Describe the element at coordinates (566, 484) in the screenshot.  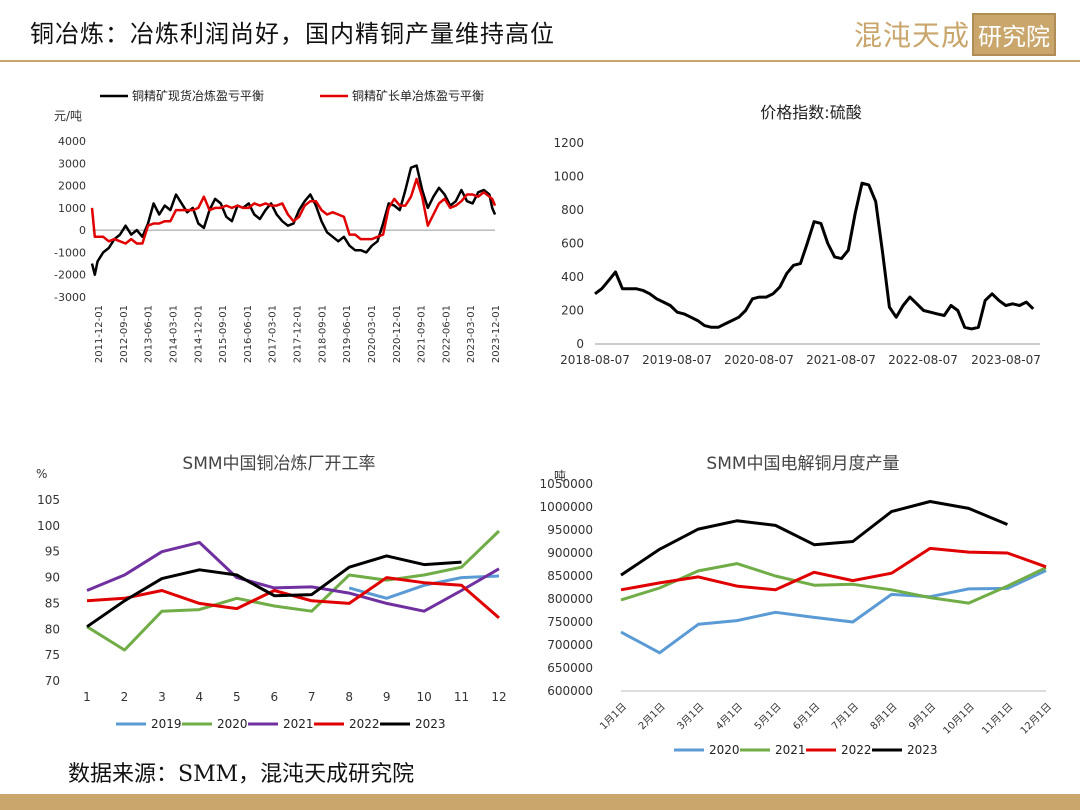
I see `y-tick-label: 1050000` at that location.